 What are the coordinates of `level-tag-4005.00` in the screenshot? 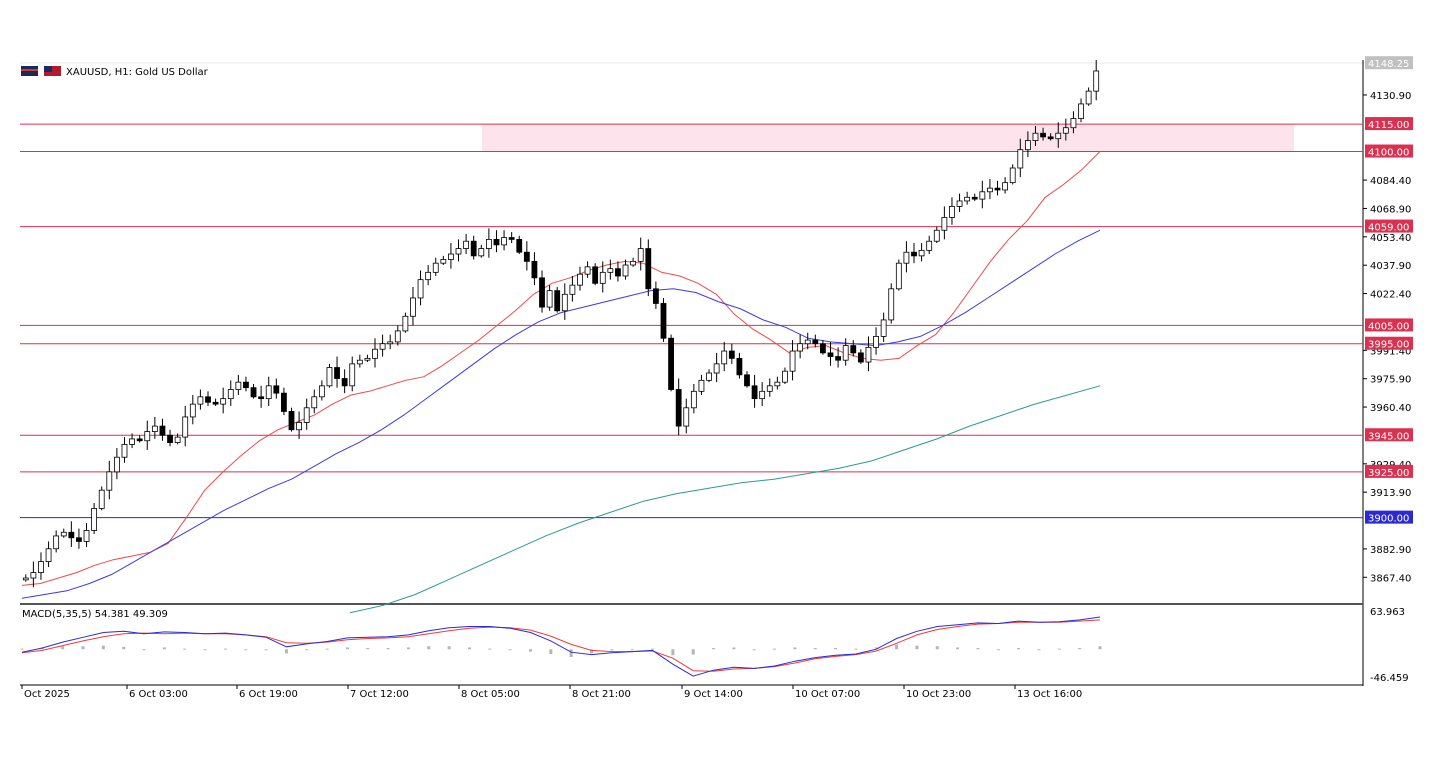 It's located at (1389, 325).